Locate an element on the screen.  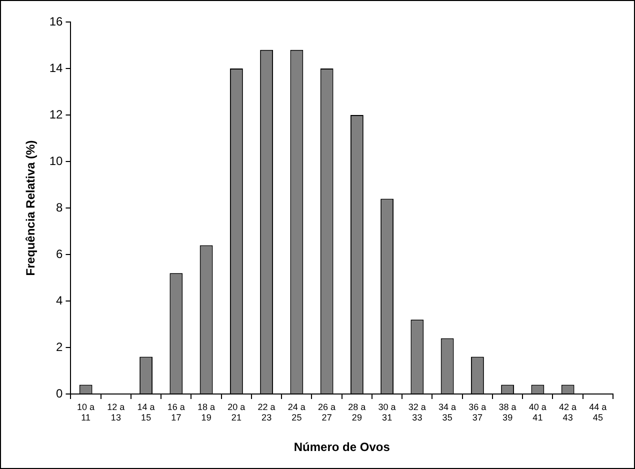
y-tick-label: 4 is located at coordinates (60, 300).